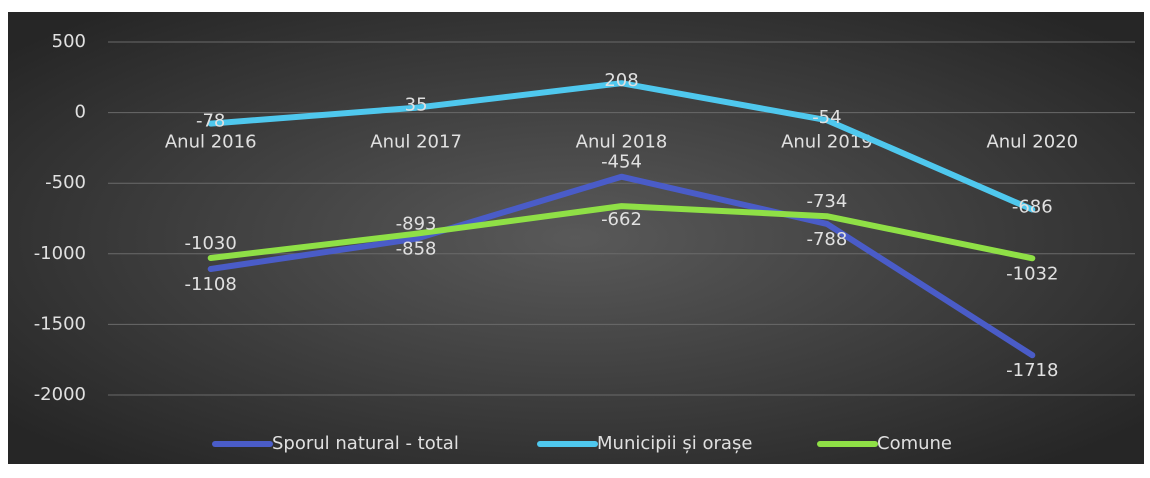 This screenshot has width=1150, height=478. What do you see at coordinates (365, 443) in the screenshot?
I see `legend-label: Sporul natural - total` at bounding box center [365, 443].